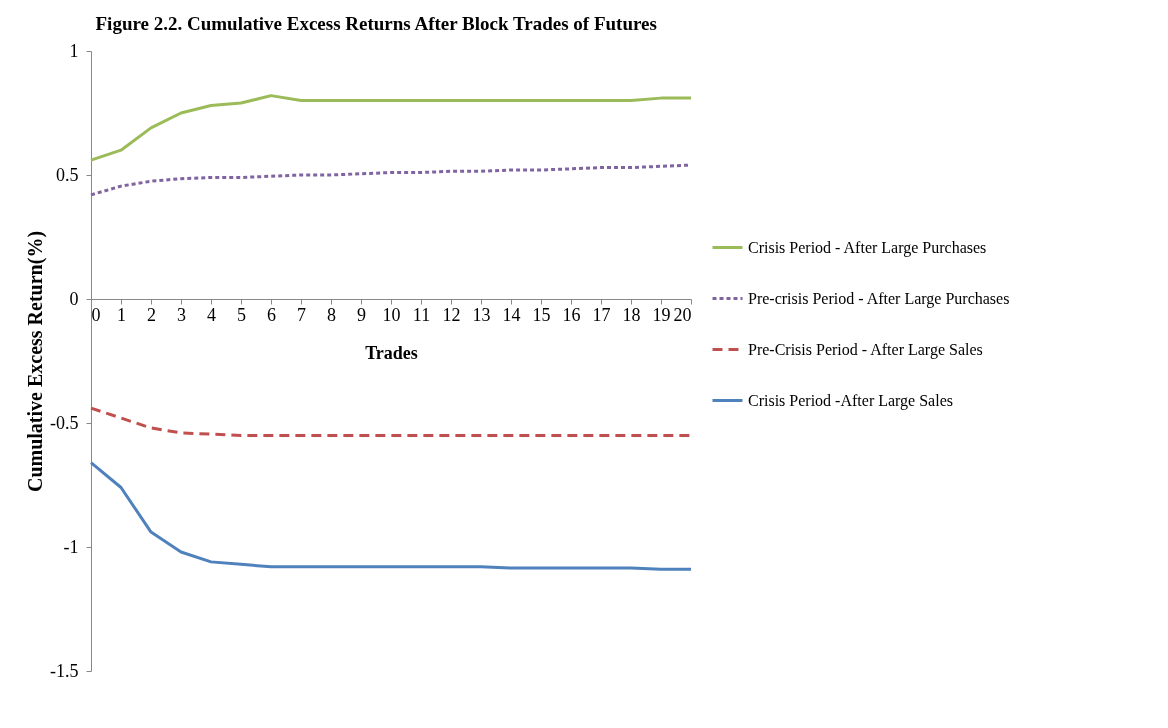 This screenshot has width=1168, height=728. I want to click on legend-label: Crisis Period -After Large Sales, so click(850, 400).